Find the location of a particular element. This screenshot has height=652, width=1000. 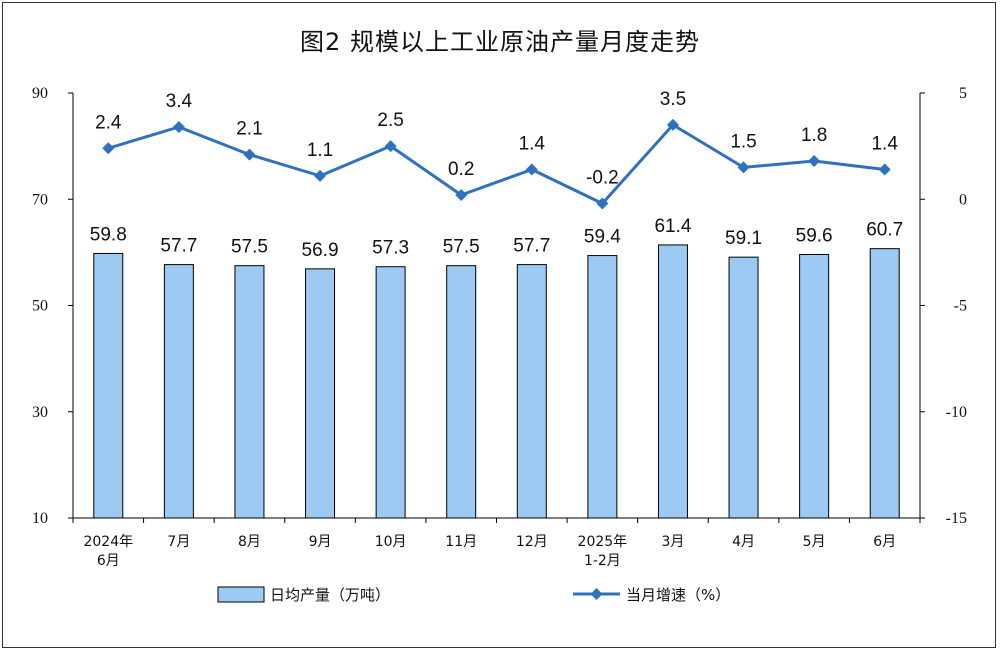

right-axis-tick-label: -5 is located at coordinates (960, 306).